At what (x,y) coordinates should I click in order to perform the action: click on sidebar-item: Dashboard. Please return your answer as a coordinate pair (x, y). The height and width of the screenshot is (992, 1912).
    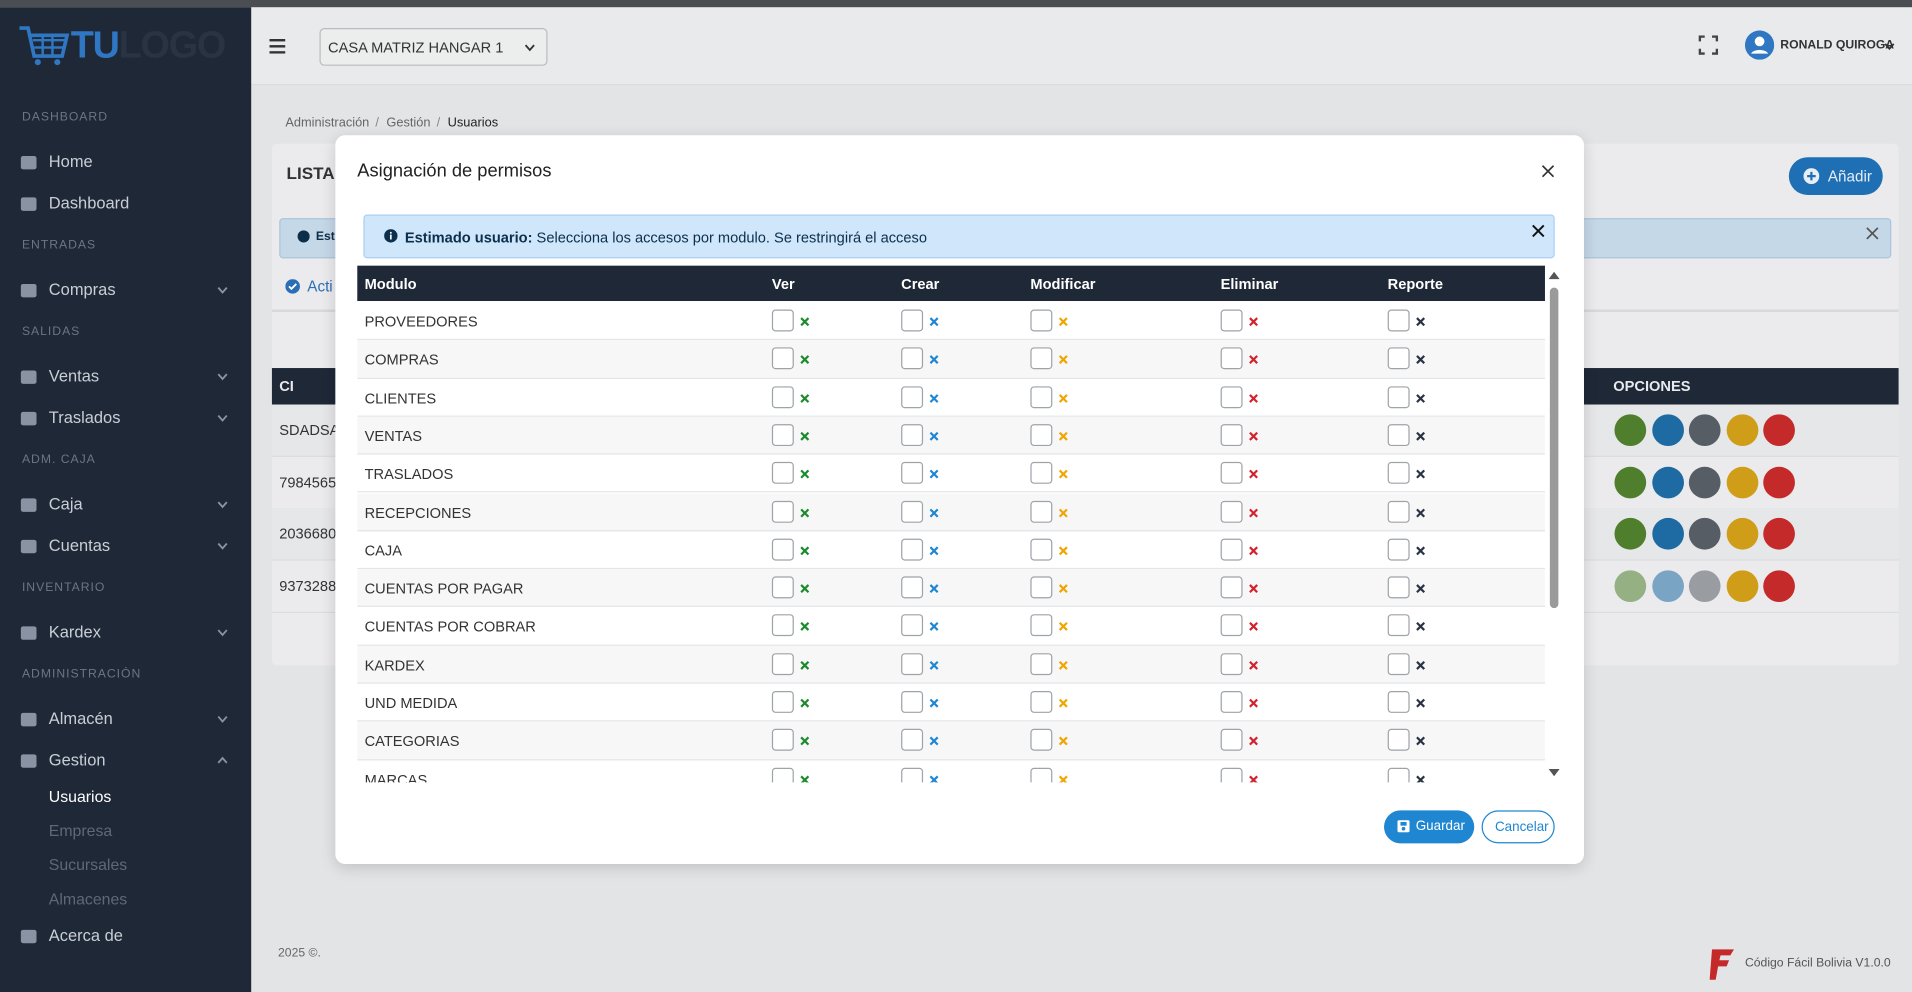
    Looking at the image, I should click on (89, 203).